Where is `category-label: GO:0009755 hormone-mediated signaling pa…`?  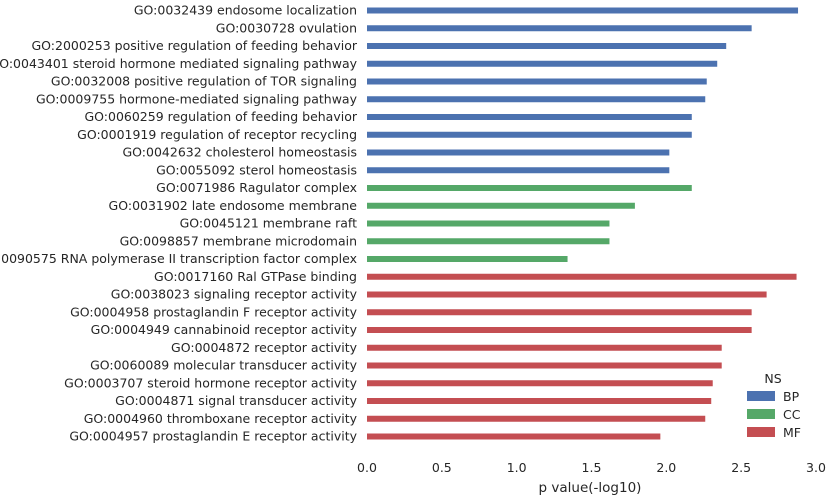
category-label: GO:0009755 hormone-mediated signaling pa… is located at coordinates (197, 98).